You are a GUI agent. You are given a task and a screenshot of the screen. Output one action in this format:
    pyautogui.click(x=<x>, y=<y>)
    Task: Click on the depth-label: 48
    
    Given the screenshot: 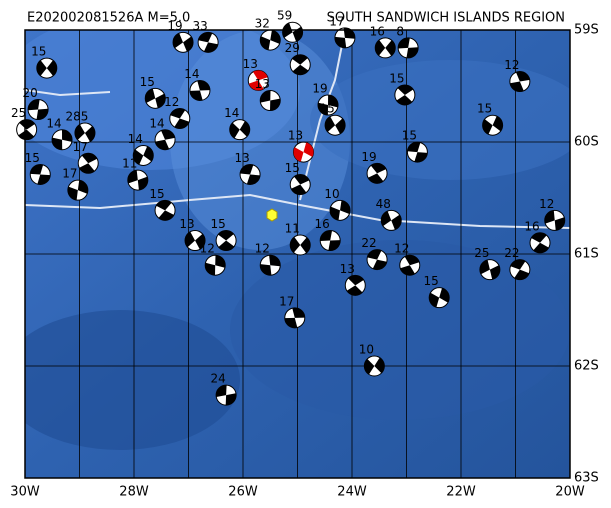 What is the action you would take?
    pyautogui.click(x=383, y=204)
    